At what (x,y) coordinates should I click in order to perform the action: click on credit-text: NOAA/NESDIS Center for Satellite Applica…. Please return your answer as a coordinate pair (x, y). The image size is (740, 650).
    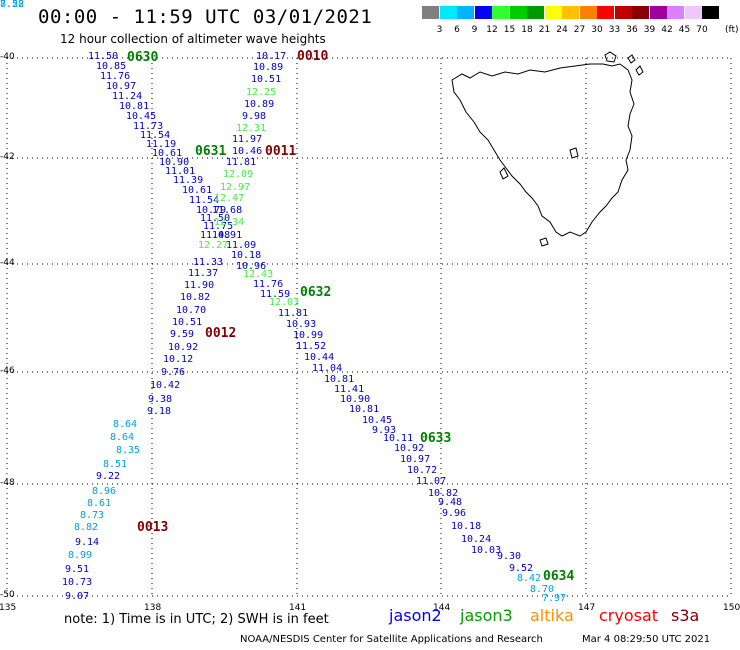
    Looking at the image, I should click on (391, 639).